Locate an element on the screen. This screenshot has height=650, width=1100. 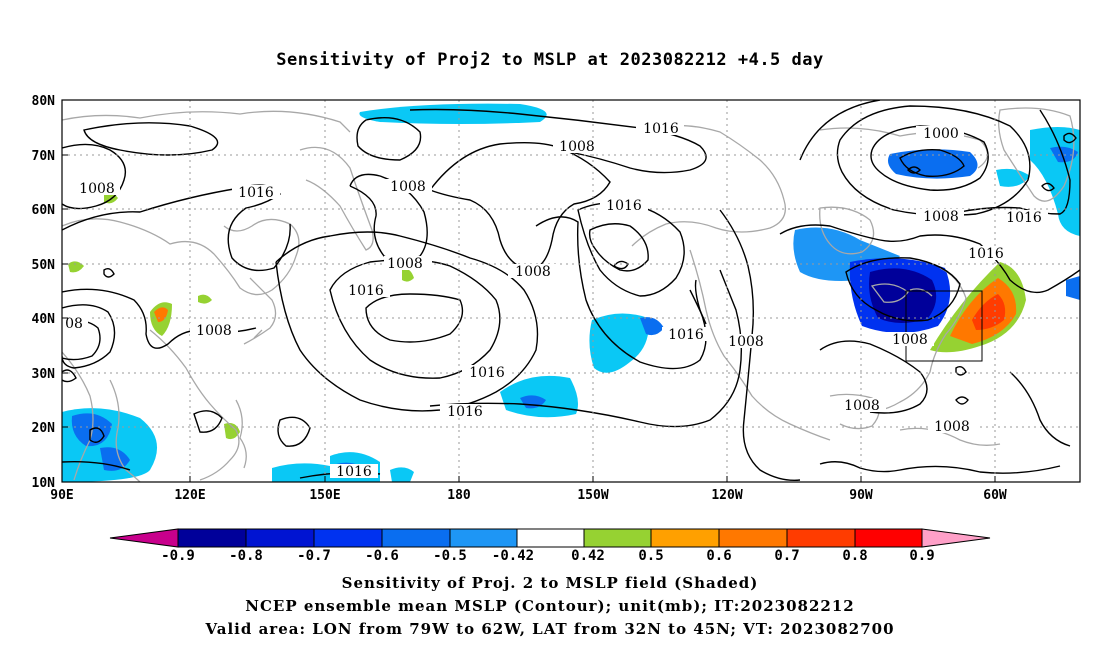
isobar-small-loop8 is located at coordinates (1070, 138).